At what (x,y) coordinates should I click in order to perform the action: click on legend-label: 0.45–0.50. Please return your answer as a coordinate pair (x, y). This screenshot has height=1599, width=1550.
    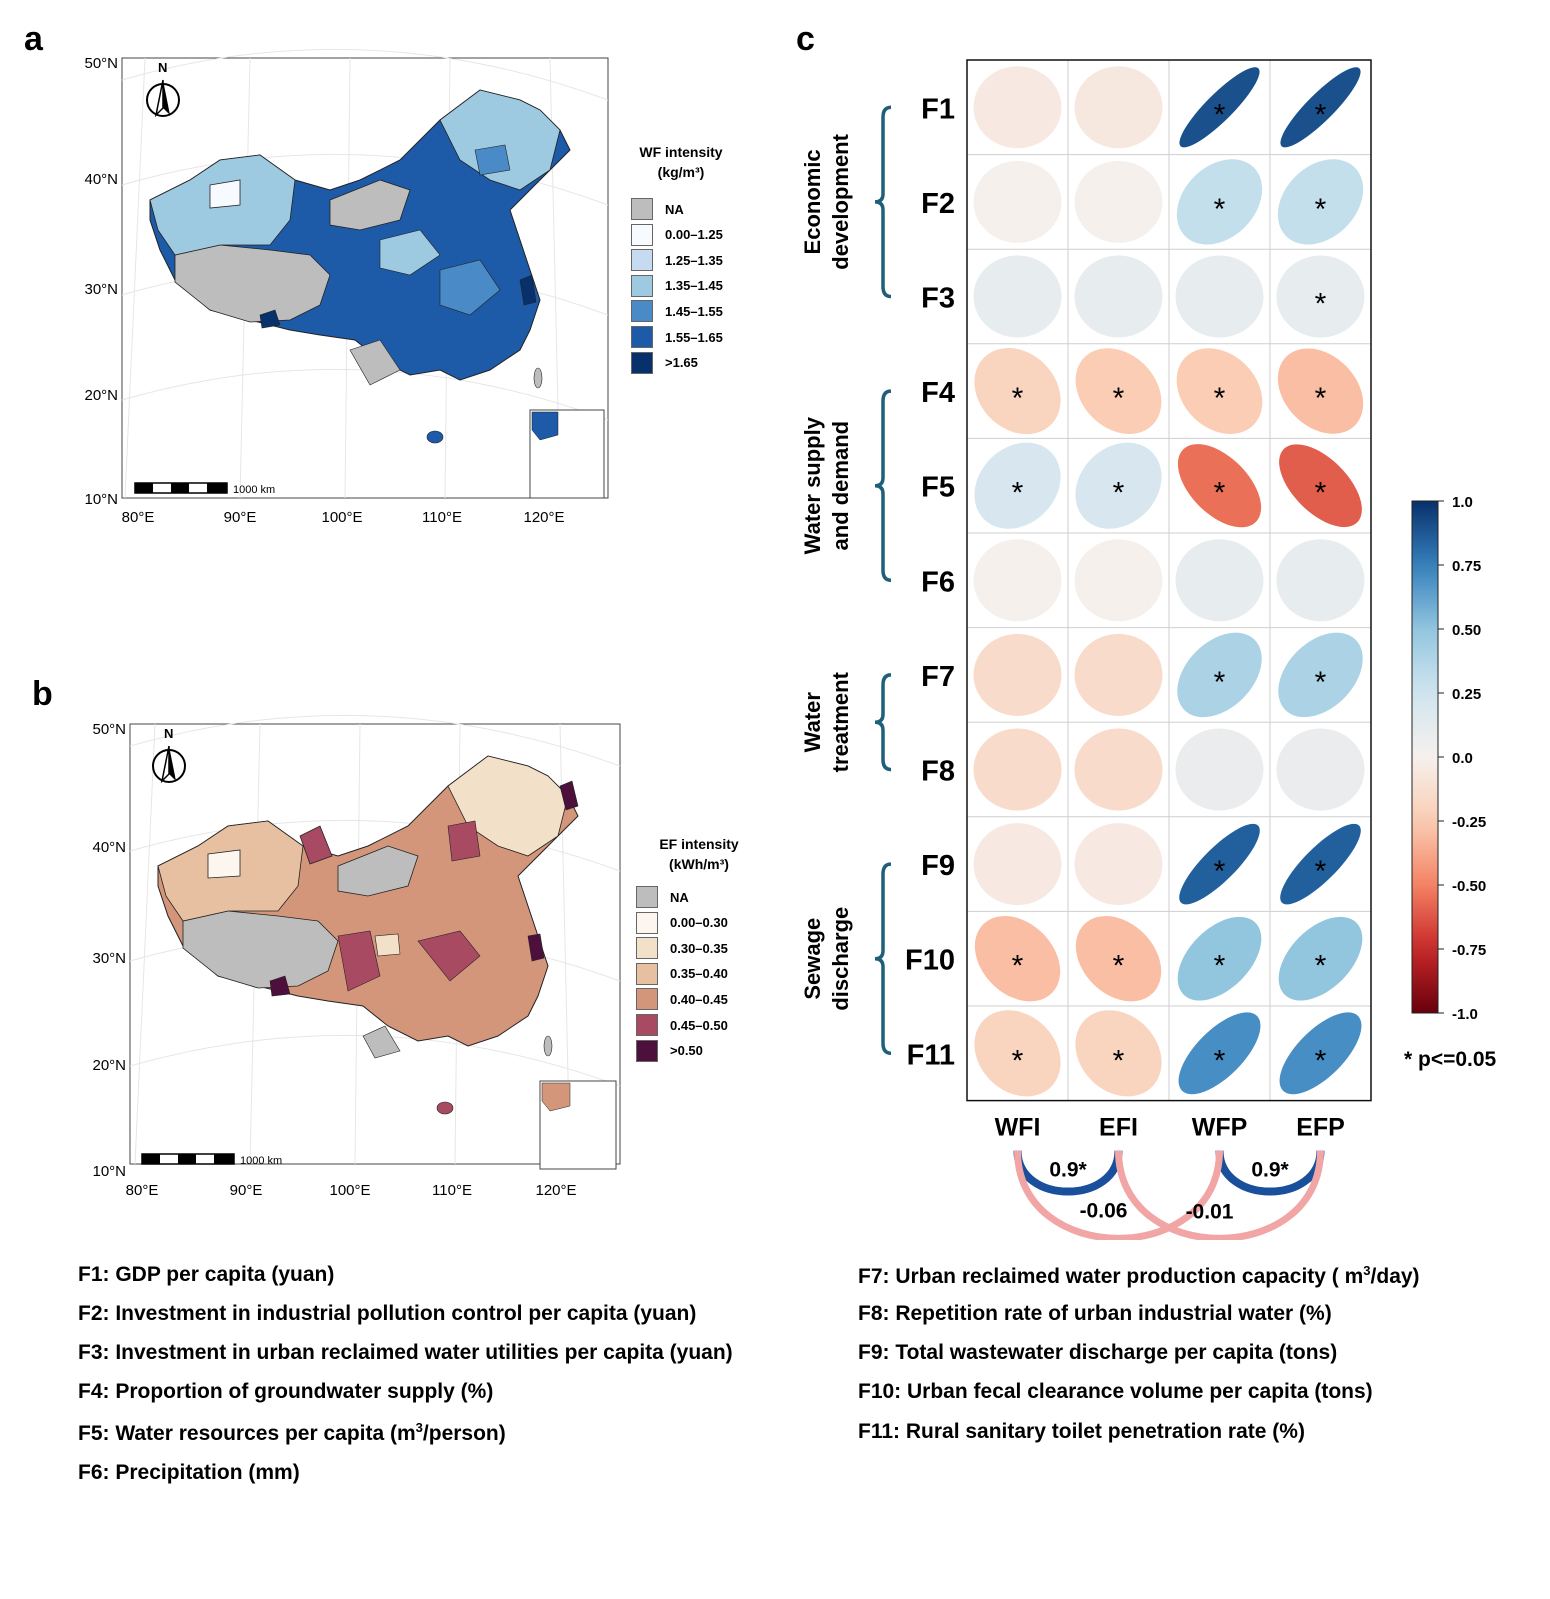
    Looking at the image, I should click on (699, 1025).